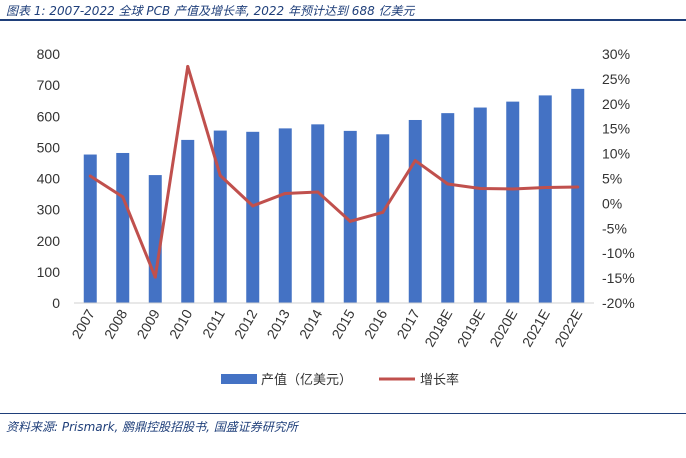 The width and height of the screenshot is (686, 458). Describe the element at coordinates (123, 227) in the screenshot. I see `bar-2008` at that location.